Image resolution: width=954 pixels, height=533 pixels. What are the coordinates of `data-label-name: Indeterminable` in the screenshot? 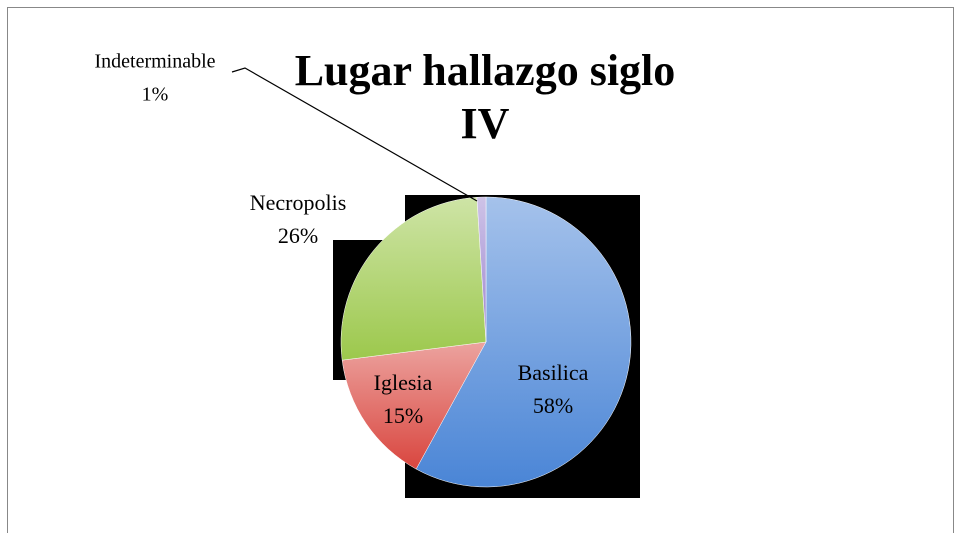 It's located at (154, 62).